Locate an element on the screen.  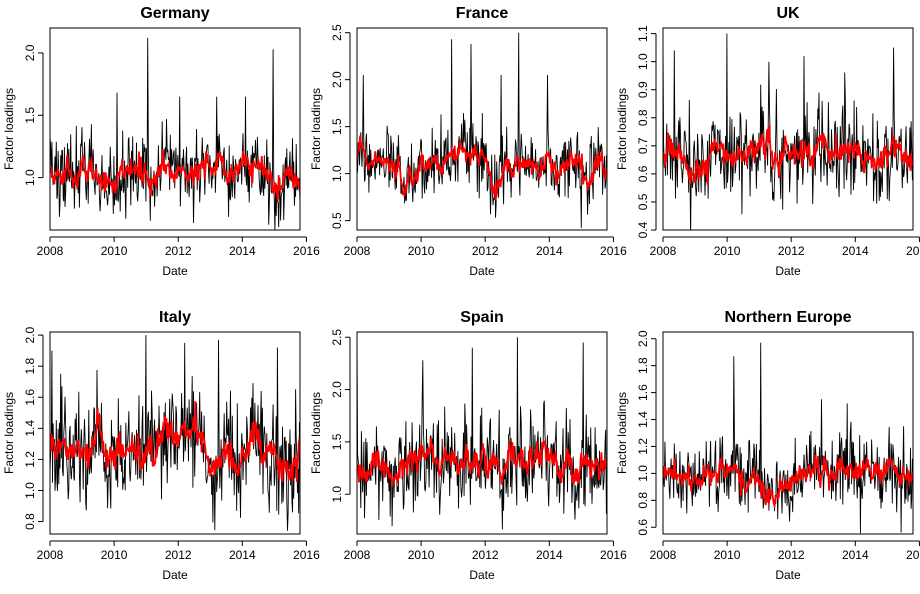
panel-title: Northern Europe is located at coordinates (787, 317).